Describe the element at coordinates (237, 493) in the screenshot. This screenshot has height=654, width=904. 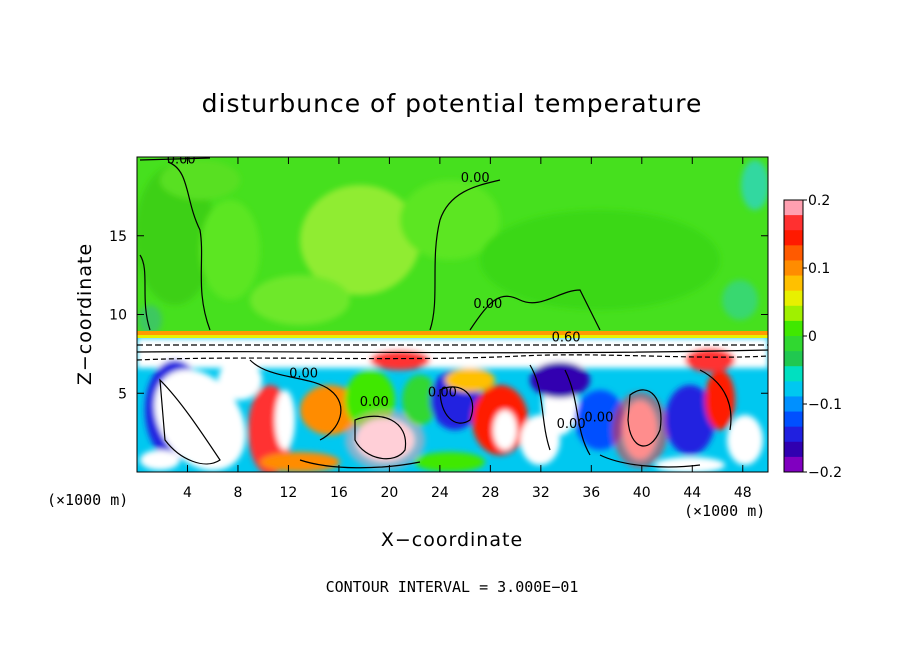
I see `x-tick-label: 8` at that location.